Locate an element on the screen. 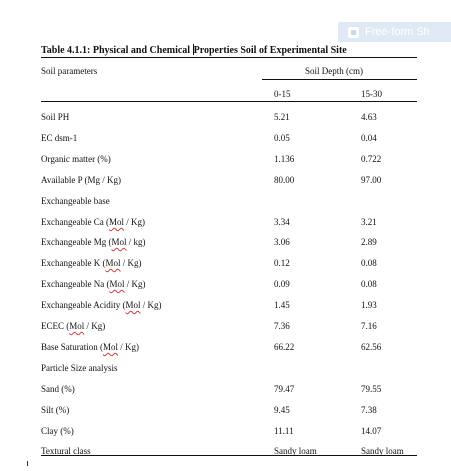 This screenshot has width=451, height=471. row-label: Soil PH is located at coordinates (55, 117).